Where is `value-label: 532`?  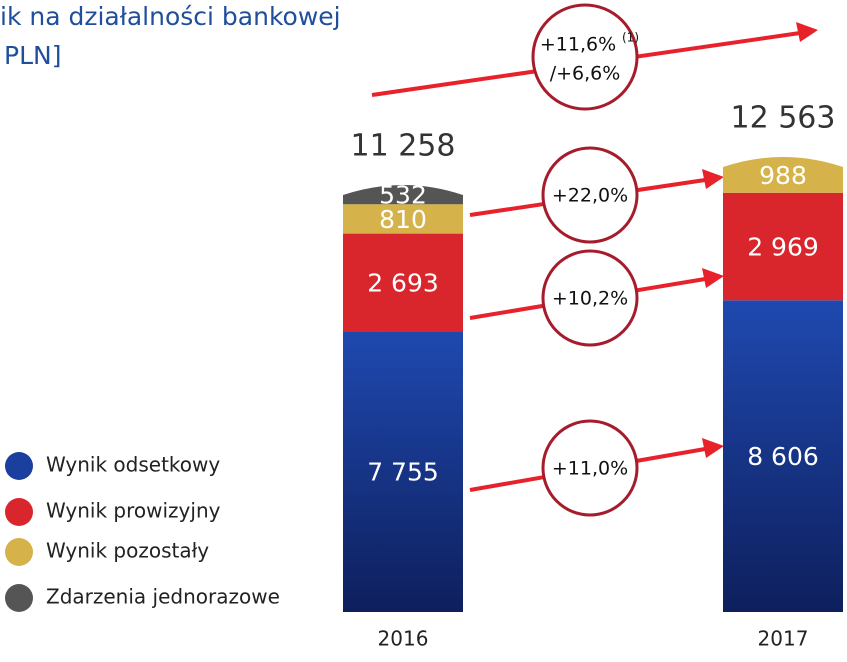 value-label: 532 is located at coordinates (403, 195).